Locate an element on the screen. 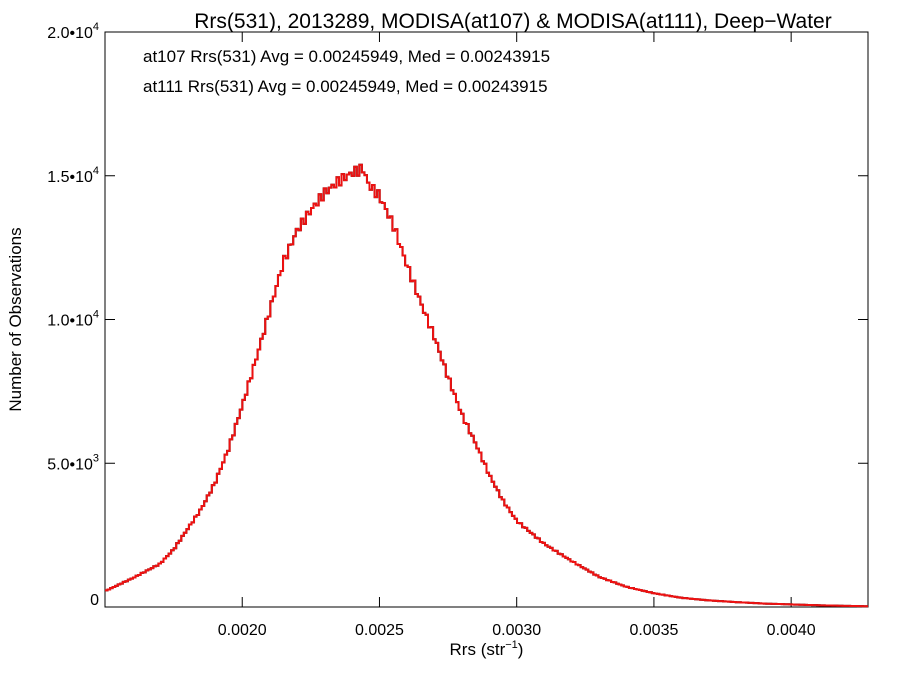  y-tick-mantissa: 5.0•10 is located at coordinates (70, 464).